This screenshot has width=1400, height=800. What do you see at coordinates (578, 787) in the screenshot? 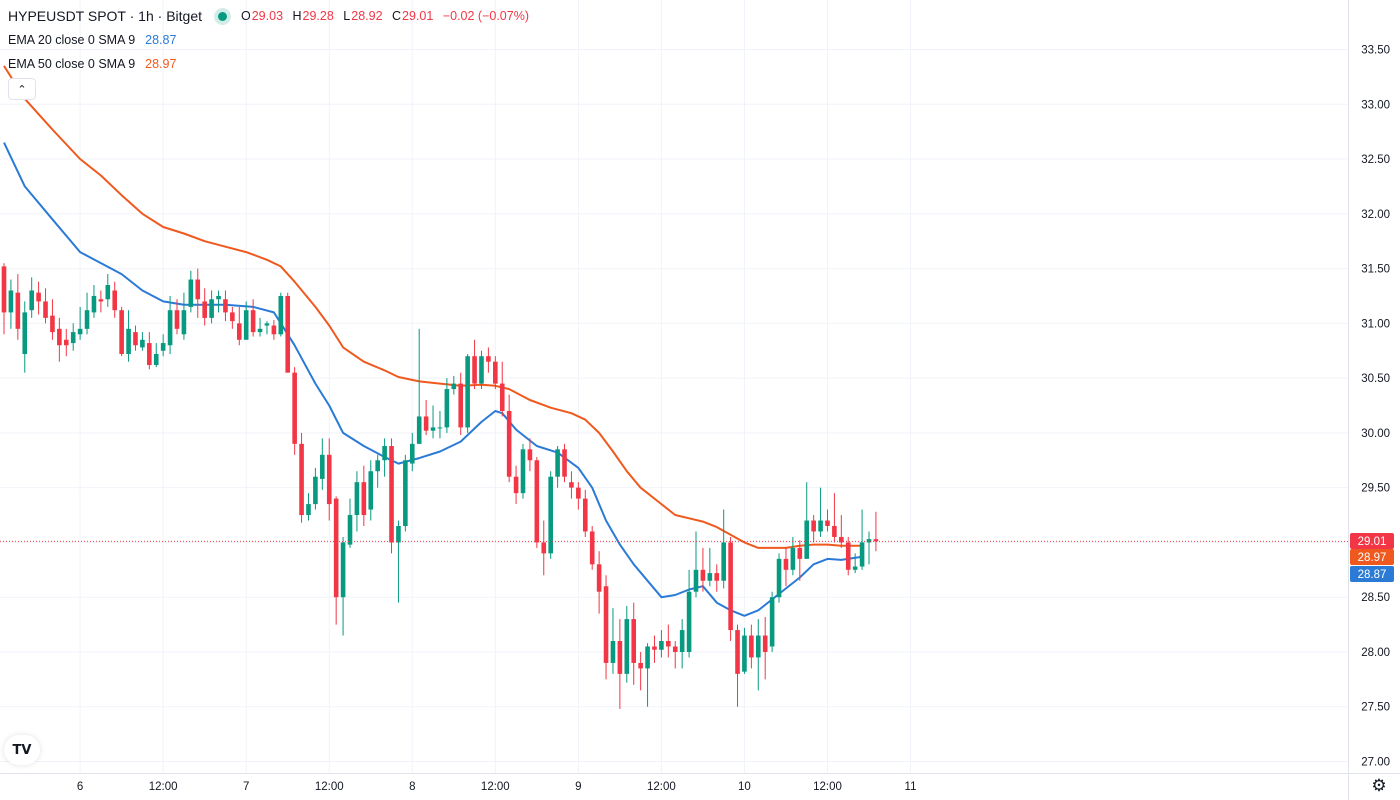
I see `x-tick-label: 9` at bounding box center [578, 787].